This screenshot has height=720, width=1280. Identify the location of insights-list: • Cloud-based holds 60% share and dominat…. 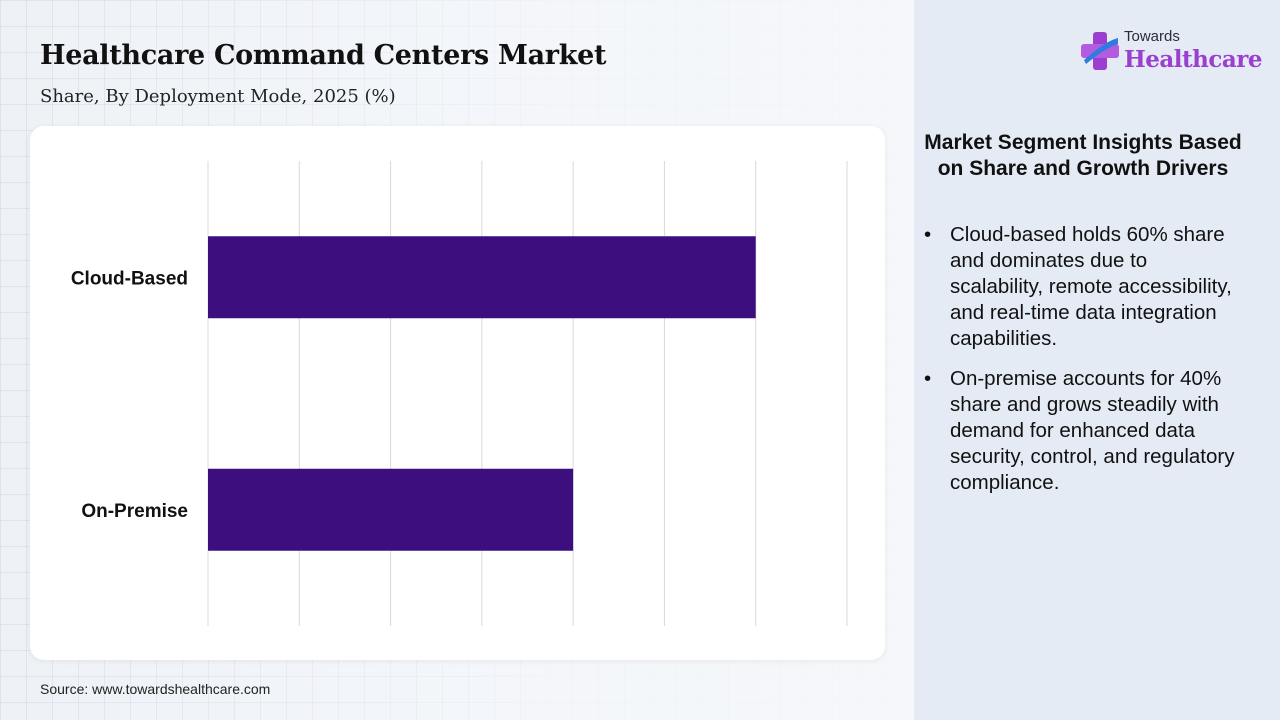
(1084, 366).